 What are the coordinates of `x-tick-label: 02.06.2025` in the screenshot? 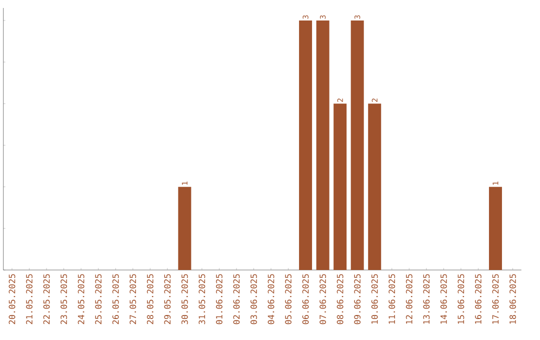 It's located at (236, 299).